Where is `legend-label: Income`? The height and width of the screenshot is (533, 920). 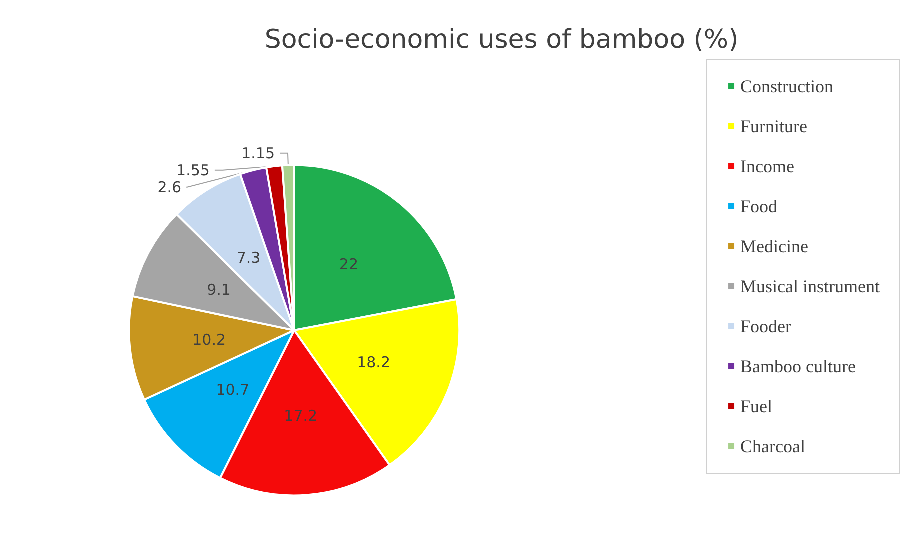
legend-label: Income is located at coordinates (767, 166).